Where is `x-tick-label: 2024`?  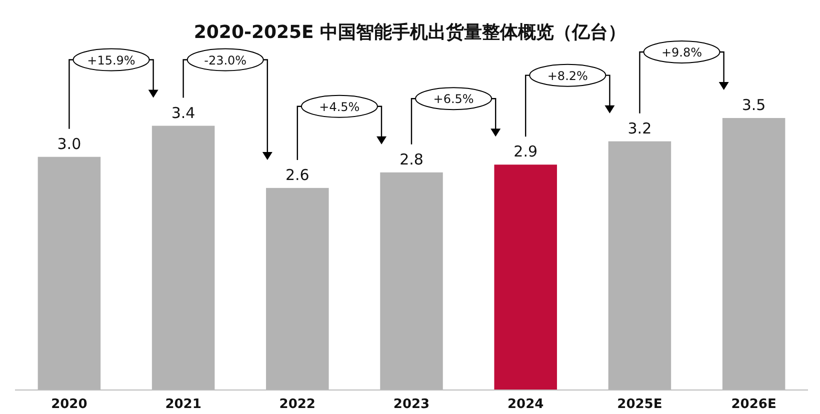 x-tick-label: 2024 is located at coordinates (526, 404).